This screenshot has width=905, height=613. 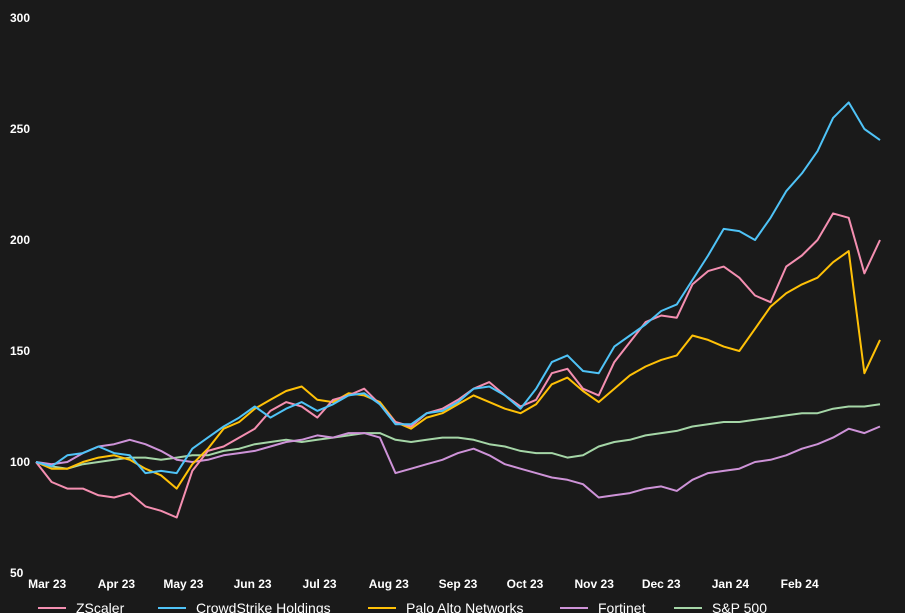 What do you see at coordinates (117, 584) in the screenshot?
I see `x-tick-label: Apr 23` at bounding box center [117, 584].